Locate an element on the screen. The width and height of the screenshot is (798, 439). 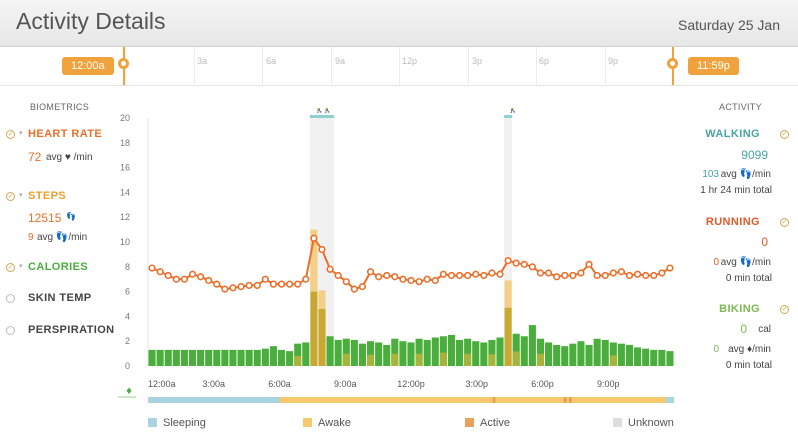
y-tick-label: 2 is located at coordinates (127, 341).